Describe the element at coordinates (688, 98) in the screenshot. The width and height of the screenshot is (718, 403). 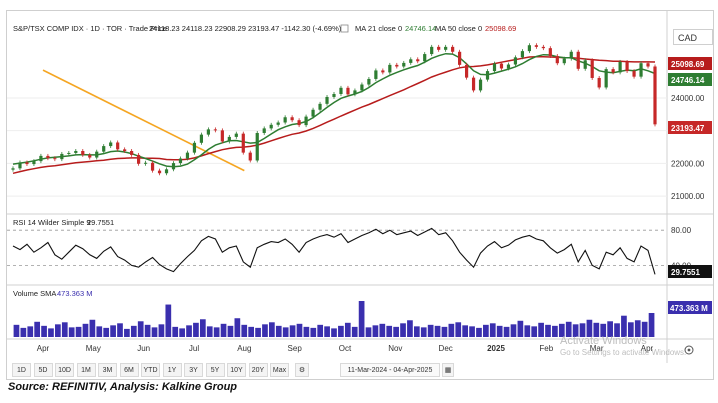
I see `price-tick-label: 24000.00` at that location.